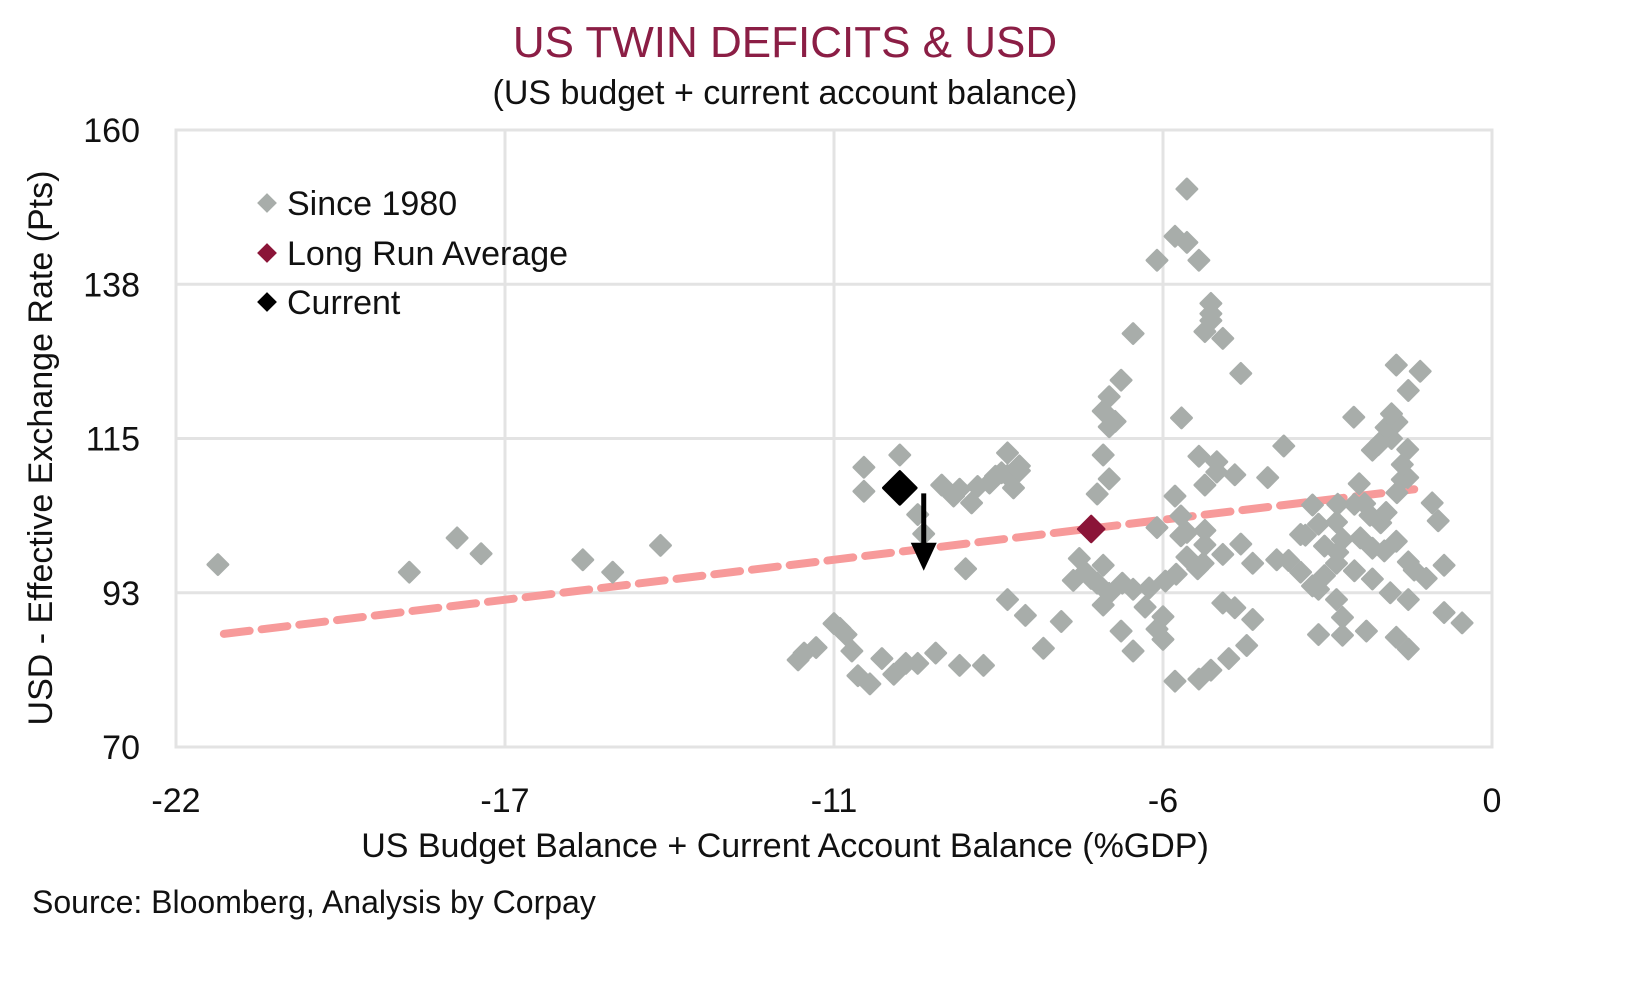 This screenshot has width=1650, height=990. Describe the element at coordinates (175, 801) in the screenshot. I see `x-tick-label: -22` at that location.